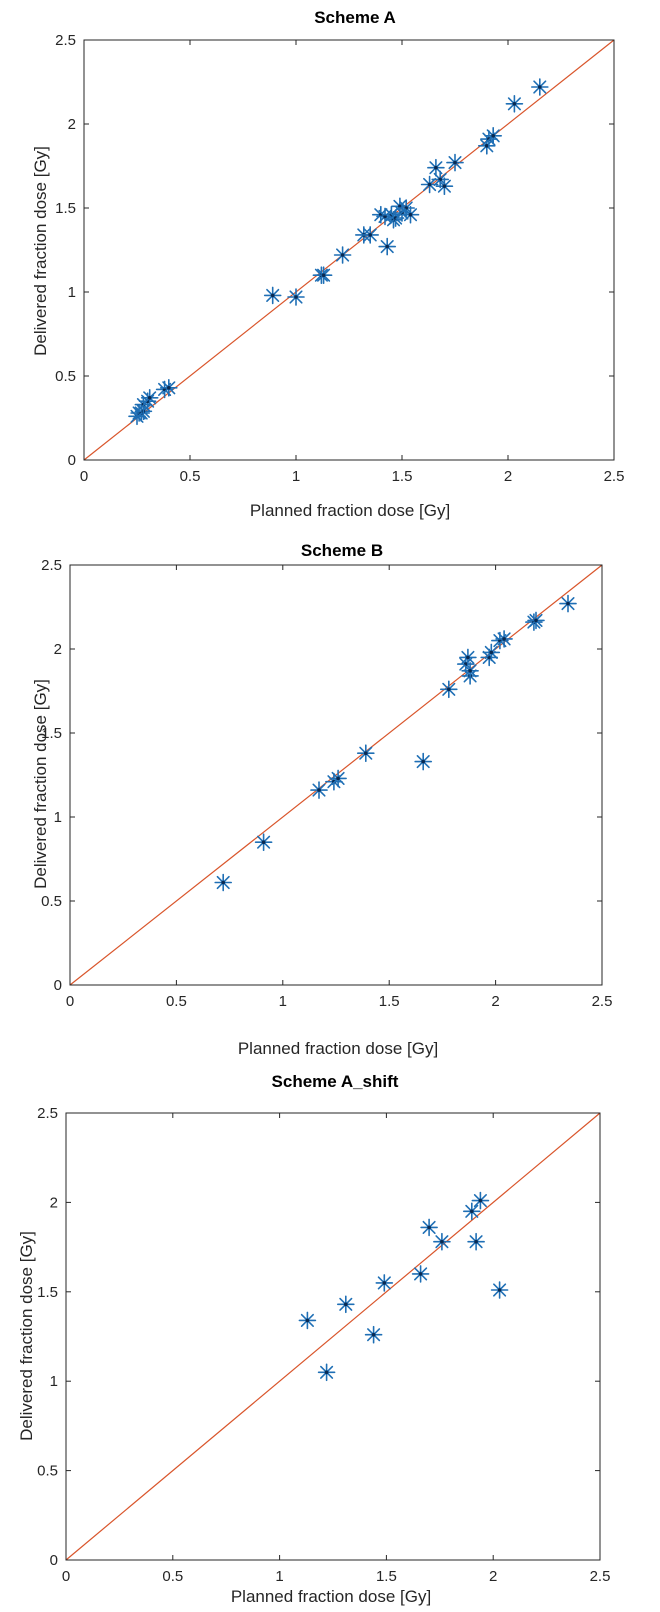 Image resolution: width=660 pixels, height=1612 pixels. I want to click on chart-title: Scheme A, so click(355, 17).